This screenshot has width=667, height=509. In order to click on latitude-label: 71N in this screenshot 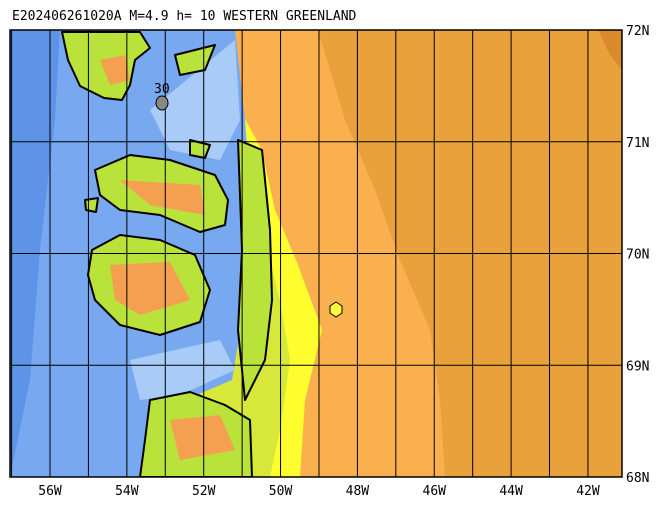, I will do `click(637, 143)`.